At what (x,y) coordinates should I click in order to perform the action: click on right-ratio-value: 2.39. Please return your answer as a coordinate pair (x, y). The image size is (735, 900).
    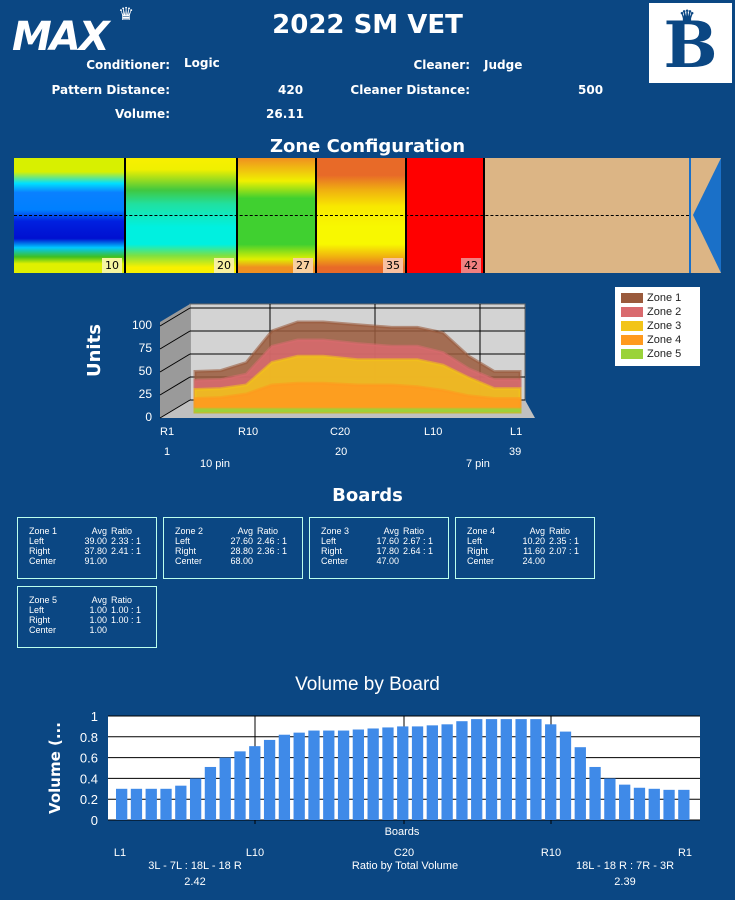
    Looking at the image, I should click on (625, 882).